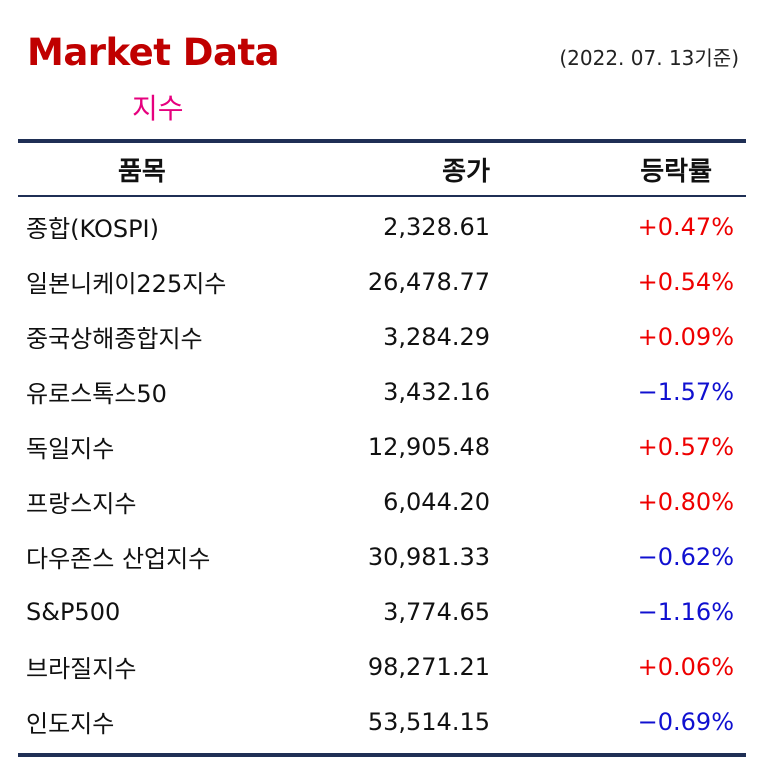 The image size is (773, 773). I want to click on row-close: 2,328.61, so click(436, 226).